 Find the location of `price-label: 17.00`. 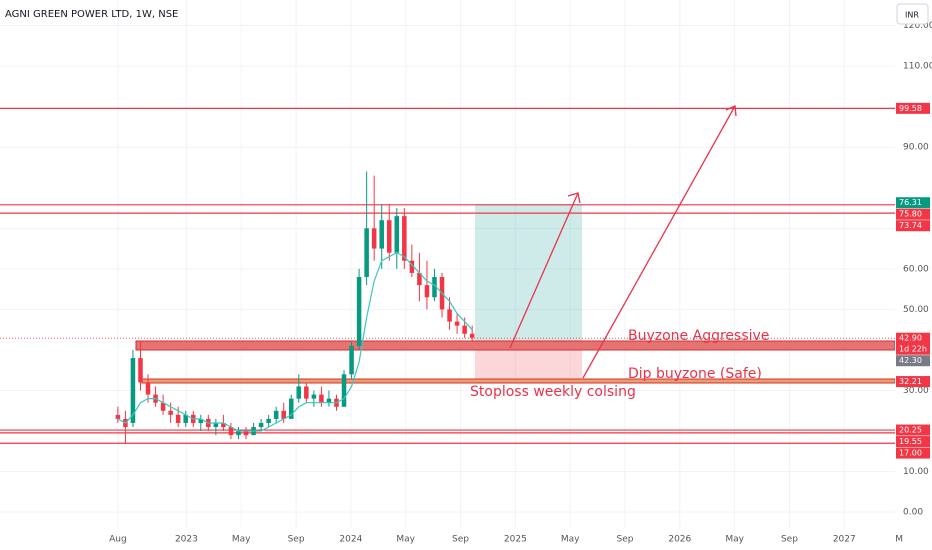

price-label: 17.00 is located at coordinates (910, 453).